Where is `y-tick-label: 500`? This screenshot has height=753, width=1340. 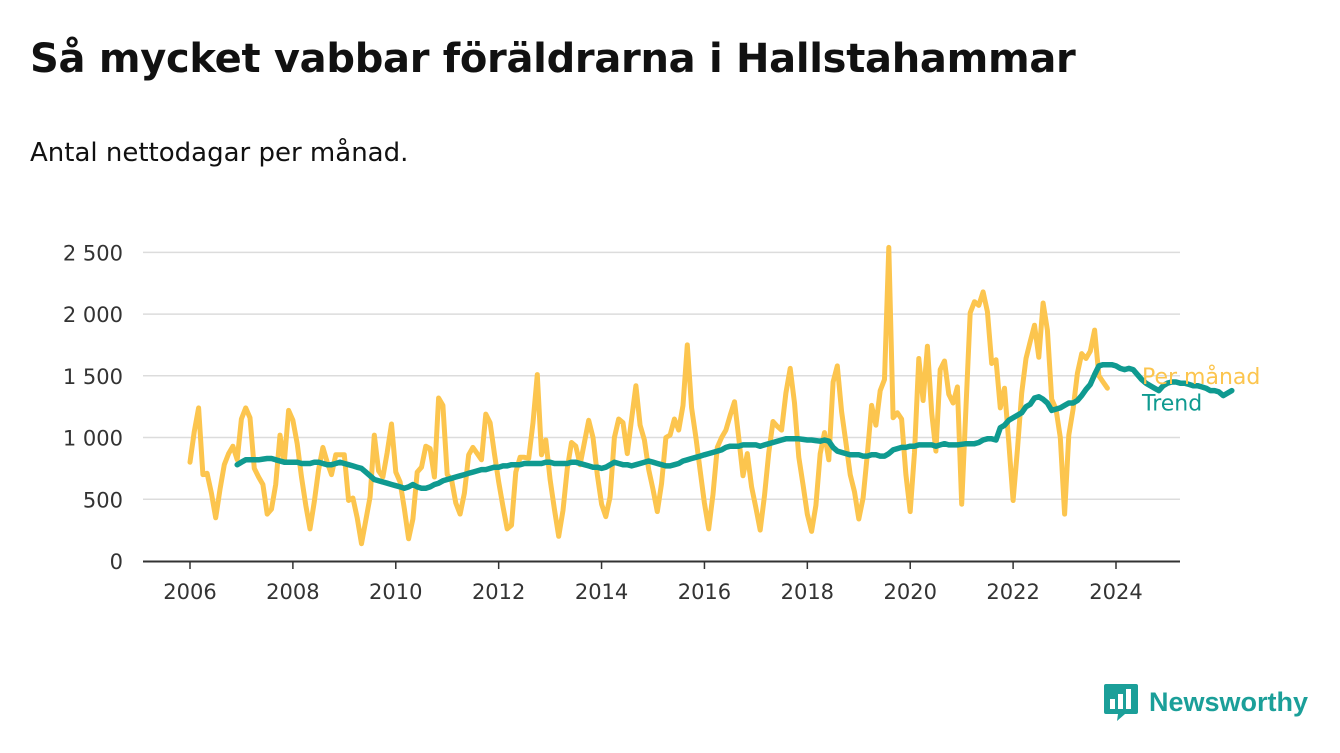 y-tick-label: 500 is located at coordinates (103, 500).